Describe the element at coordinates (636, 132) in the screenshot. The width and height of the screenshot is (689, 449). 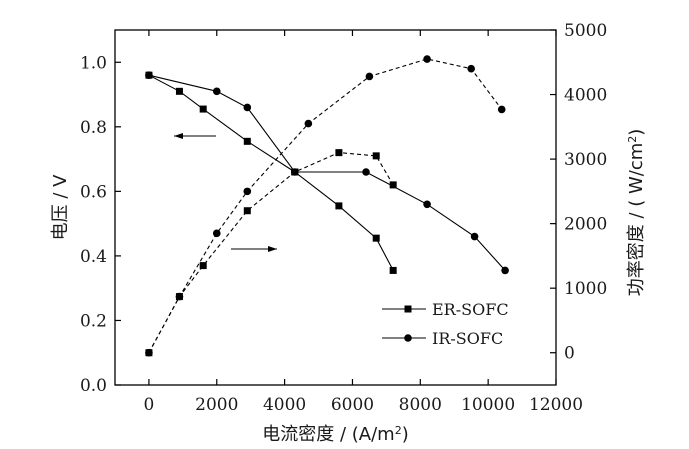
I see `y2-axis-title-end: )` at that location.